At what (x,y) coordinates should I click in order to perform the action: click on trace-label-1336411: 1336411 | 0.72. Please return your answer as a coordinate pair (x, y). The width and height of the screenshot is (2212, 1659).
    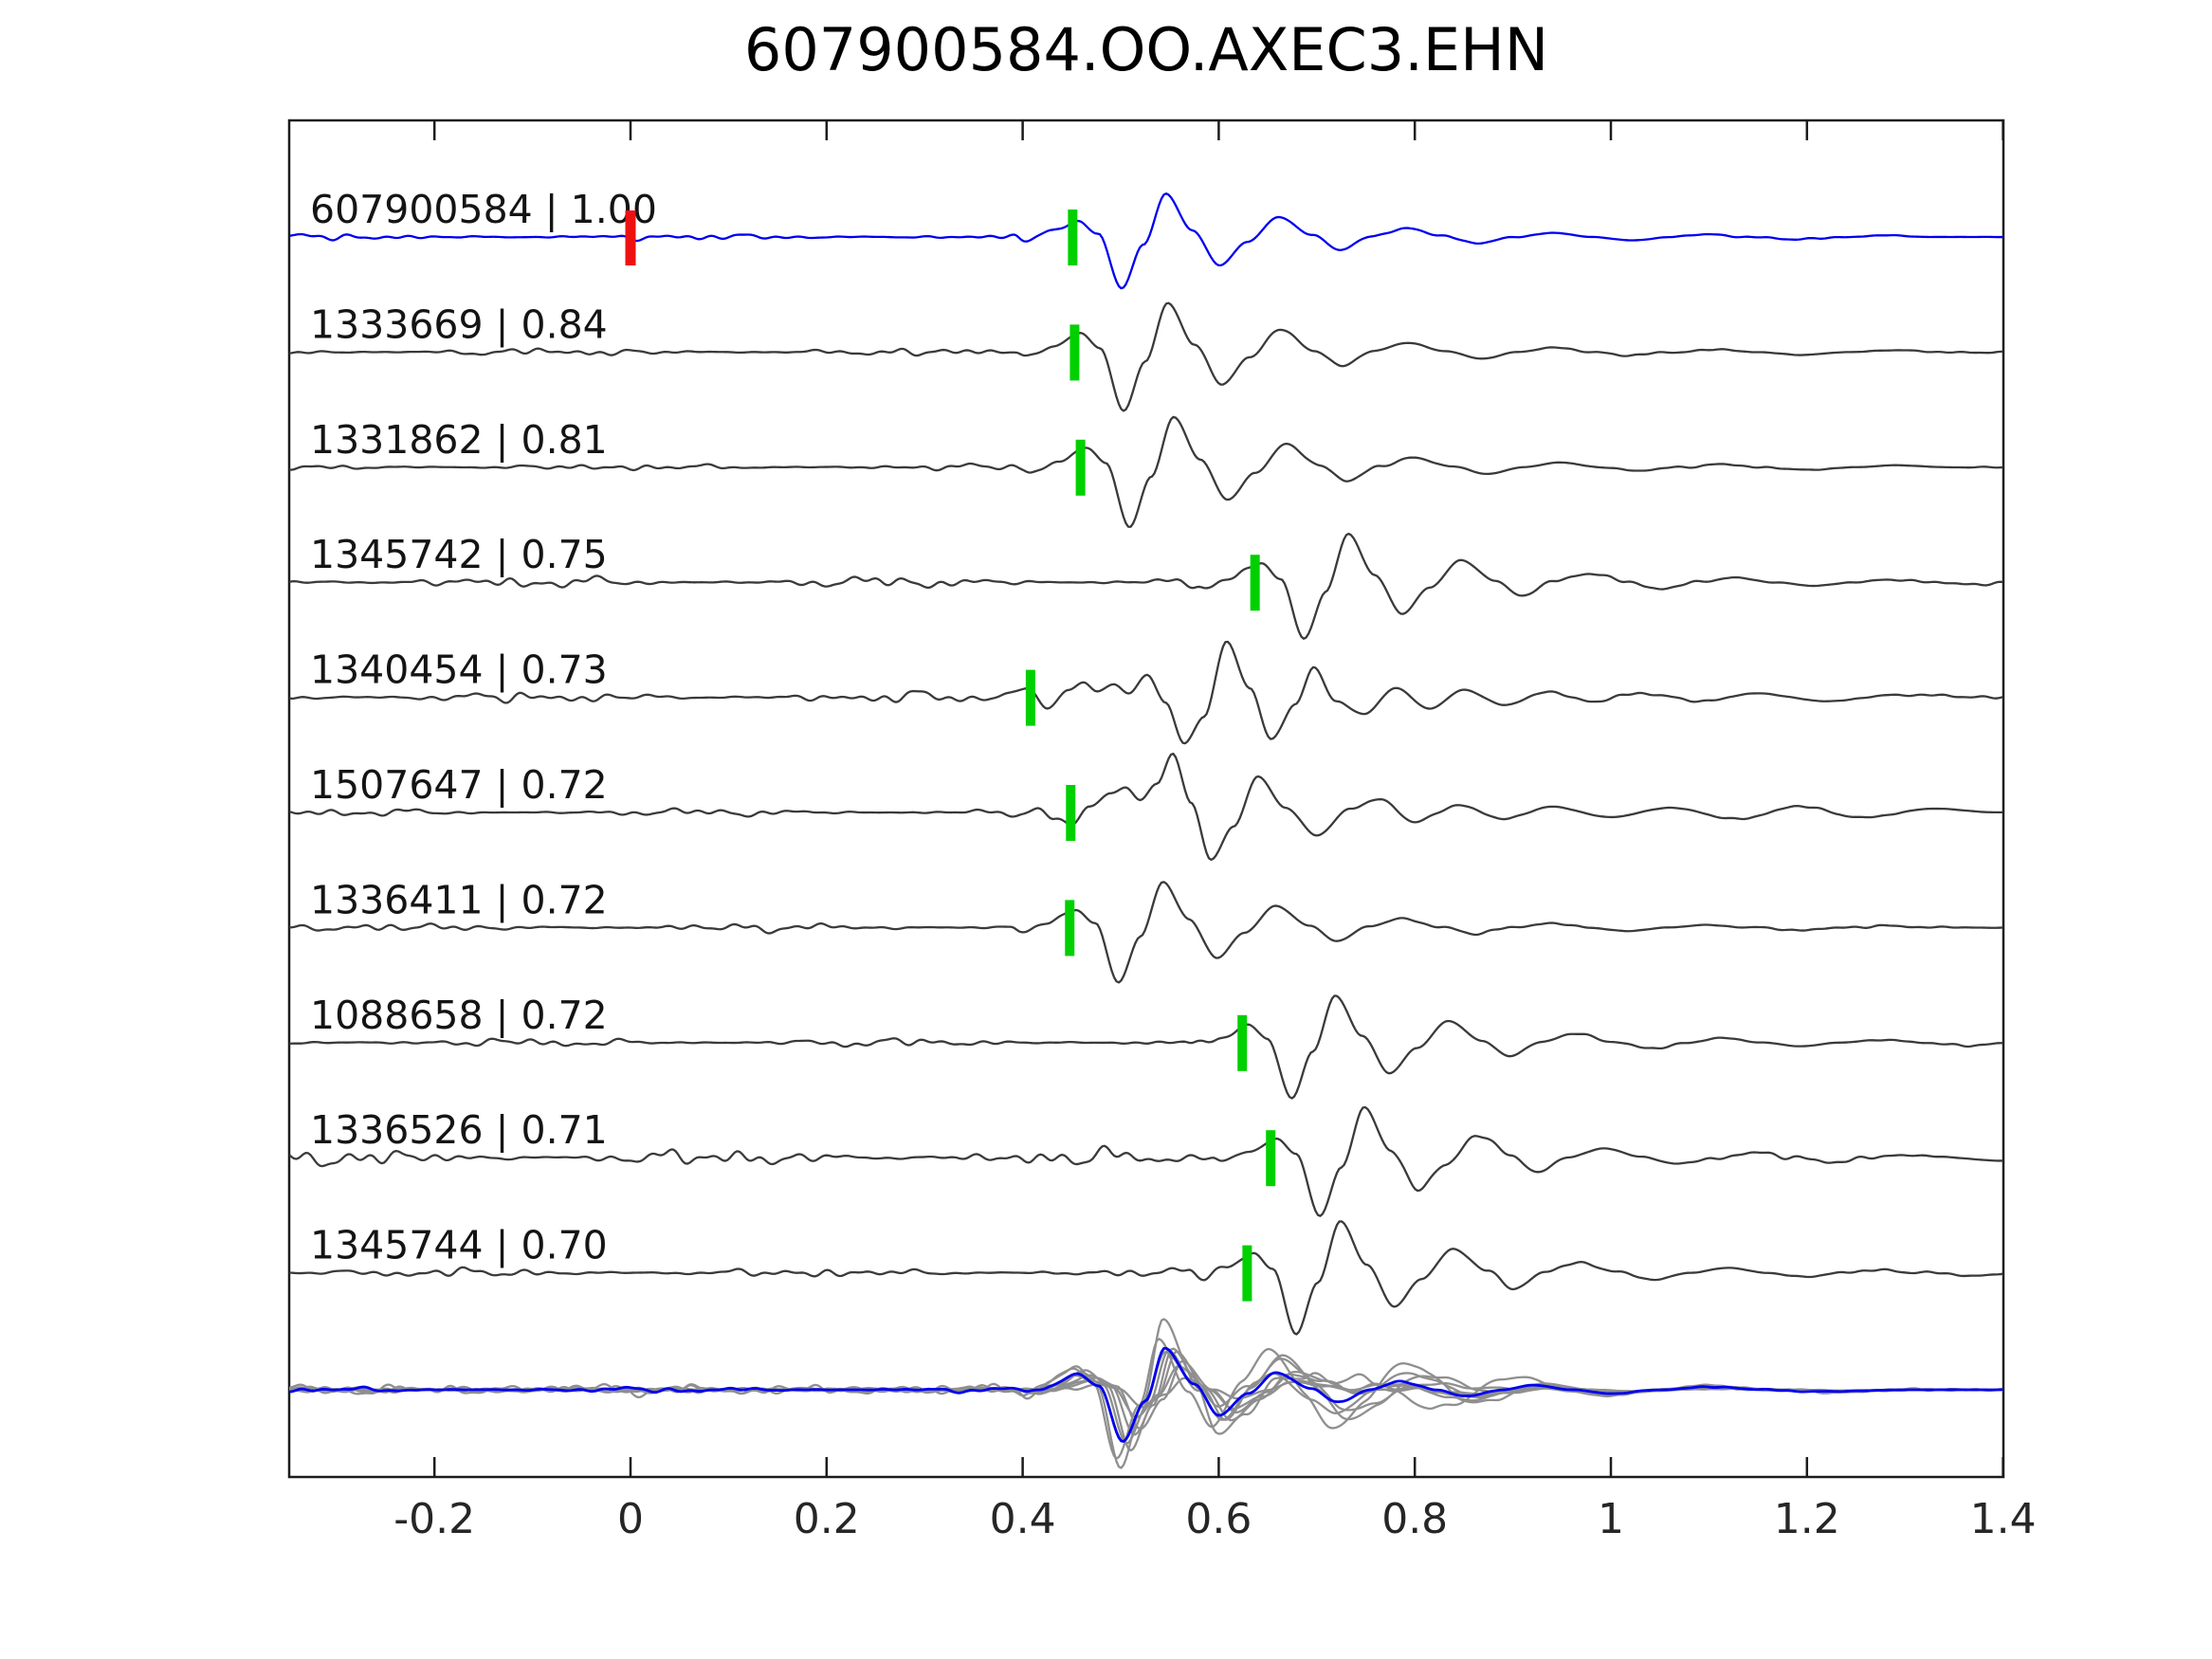
    Looking at the image, I should click on (459, 899).